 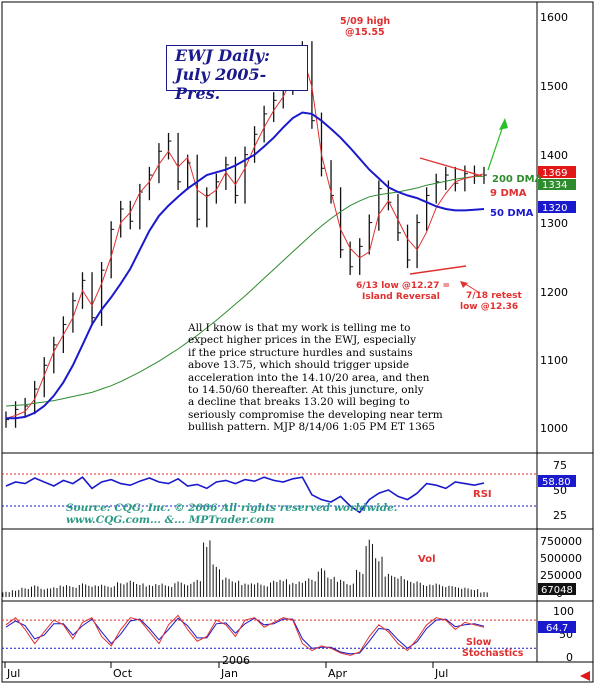 I want to click on y-tick-label: 75, so click(x=560, y=465).